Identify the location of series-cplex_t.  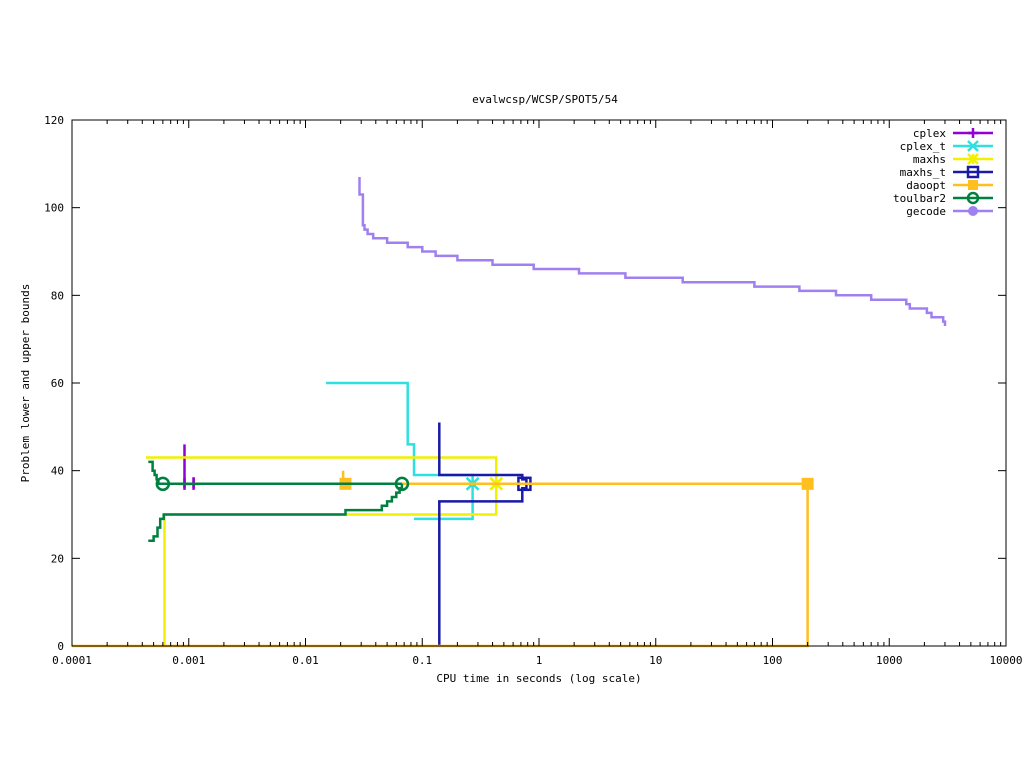
(403, 451).